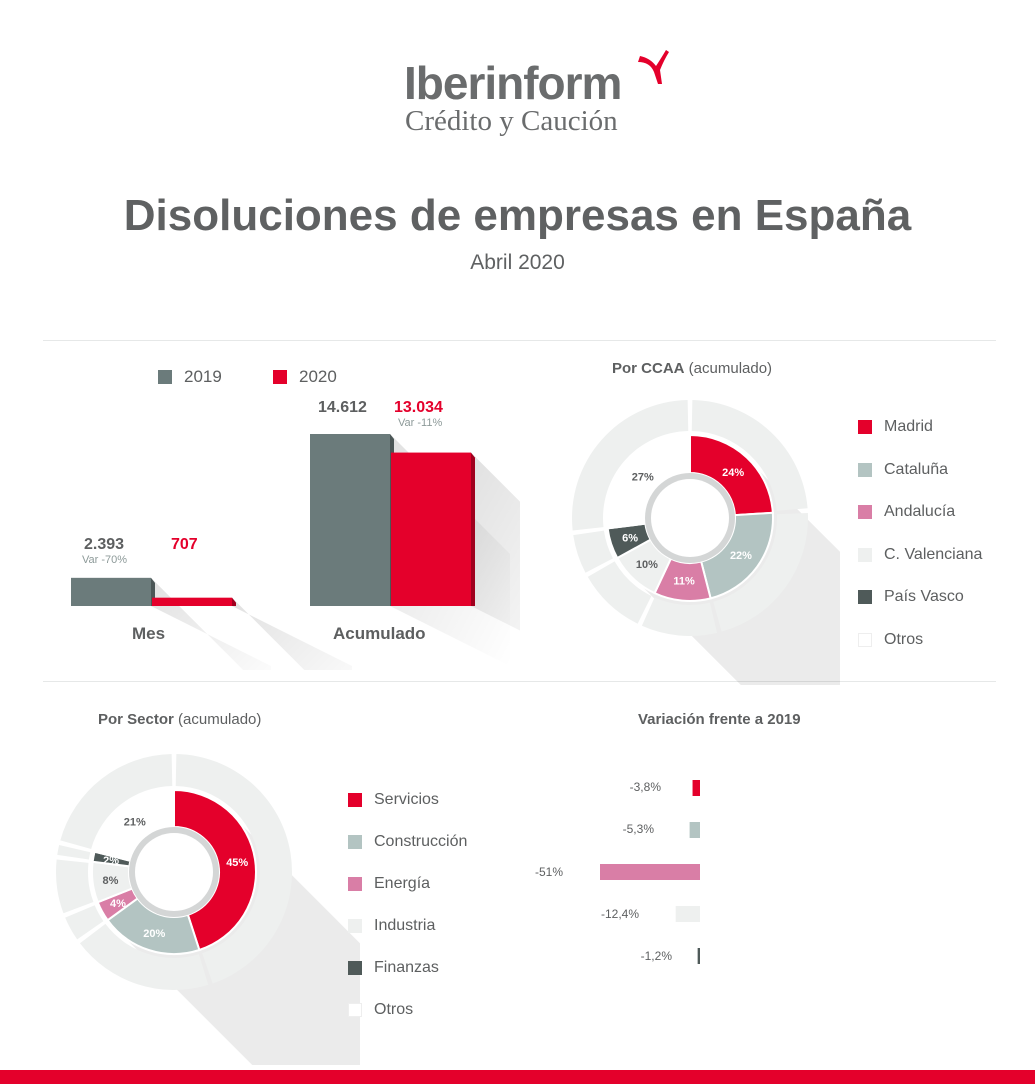 This screenshot has height=1084, width=1035. Describe the element at coordinates (741, 556) in the screenshot. I see `slice-value-label: 22%` at that location.